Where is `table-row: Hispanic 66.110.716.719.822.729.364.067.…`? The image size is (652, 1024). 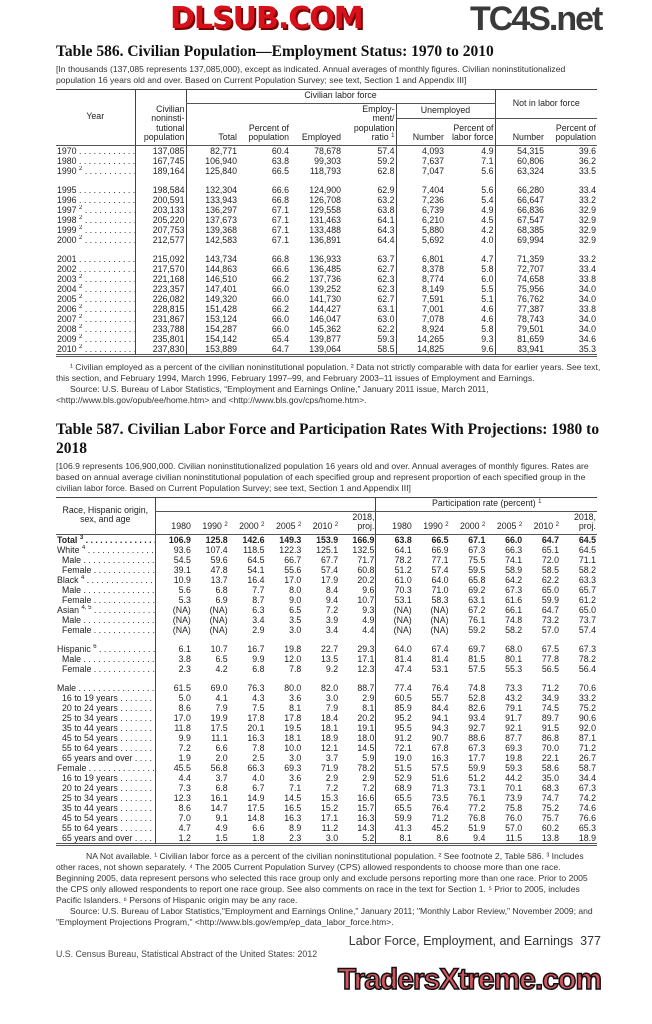 table-row: Hispanic 66.110.716.719.822.729.364.067.… is located at coordinates (326, 648).